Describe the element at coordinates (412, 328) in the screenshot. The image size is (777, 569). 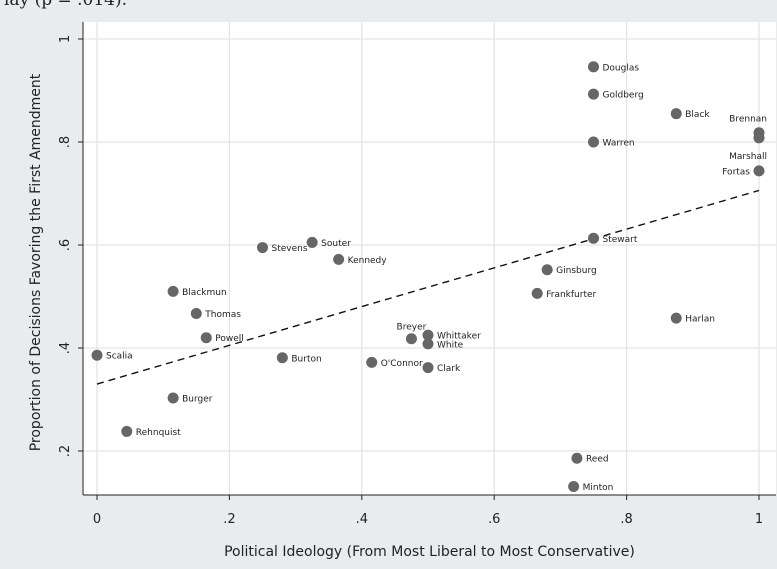
I see `data-point-label: Breyer` at that location.